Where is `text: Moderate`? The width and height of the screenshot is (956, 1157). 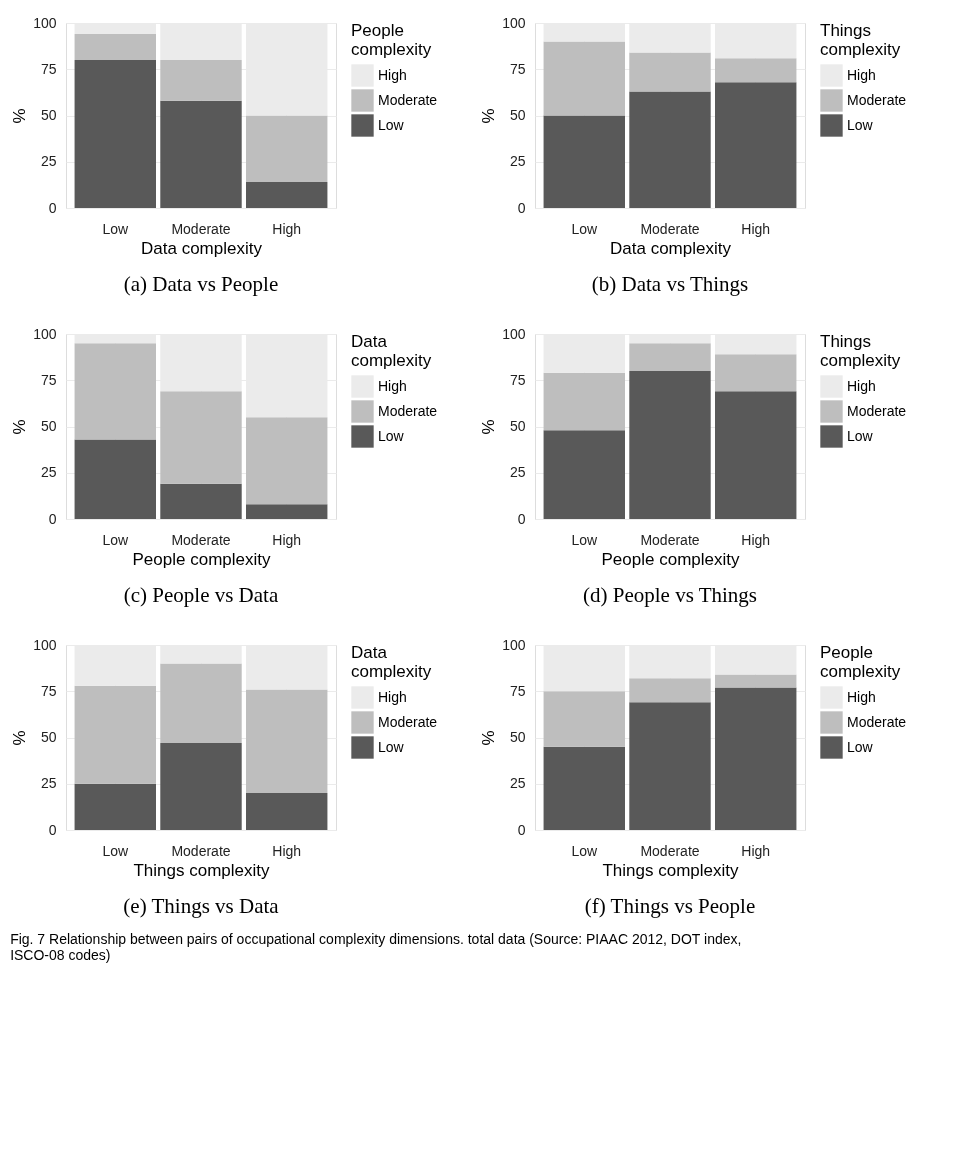 text: Moderate is located at coordinates (408, 410).